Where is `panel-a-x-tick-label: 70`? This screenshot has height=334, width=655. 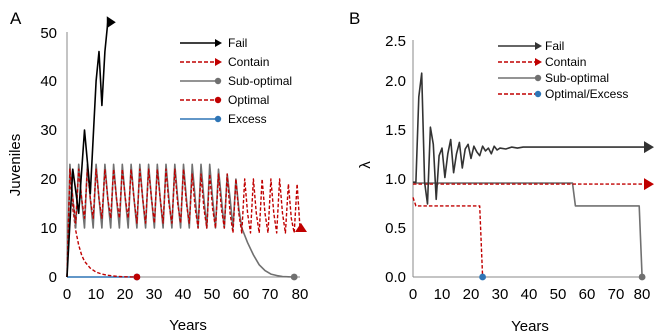
panel-a-x-tick-label: 70 is located at coordinates (270, 294).